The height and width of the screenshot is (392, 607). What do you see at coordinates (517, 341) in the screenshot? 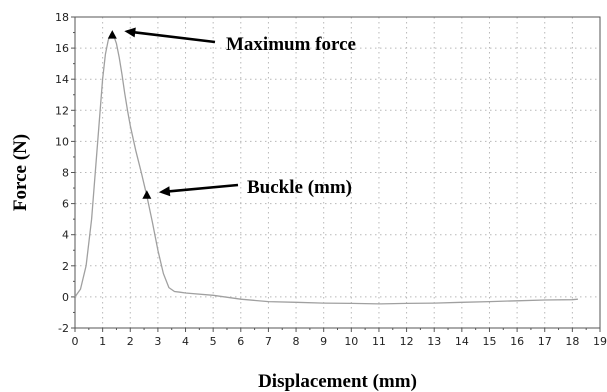
I see `x-tick-label: 16` at bounding box center [517, 341].